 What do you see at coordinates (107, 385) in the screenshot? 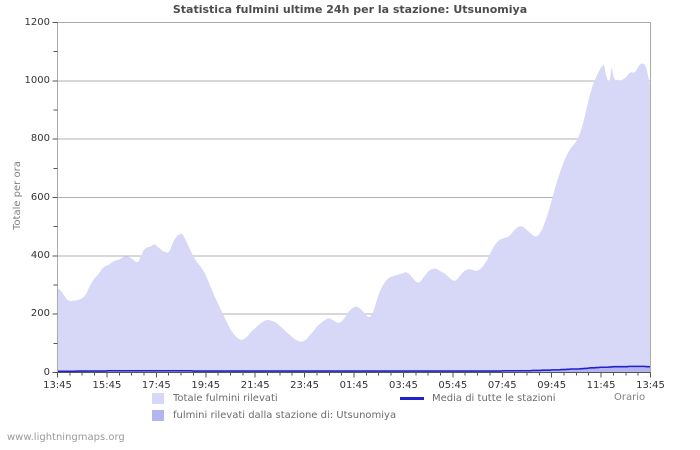
I see `x-tick-label: 15:45` at bounding box center [107, 385].